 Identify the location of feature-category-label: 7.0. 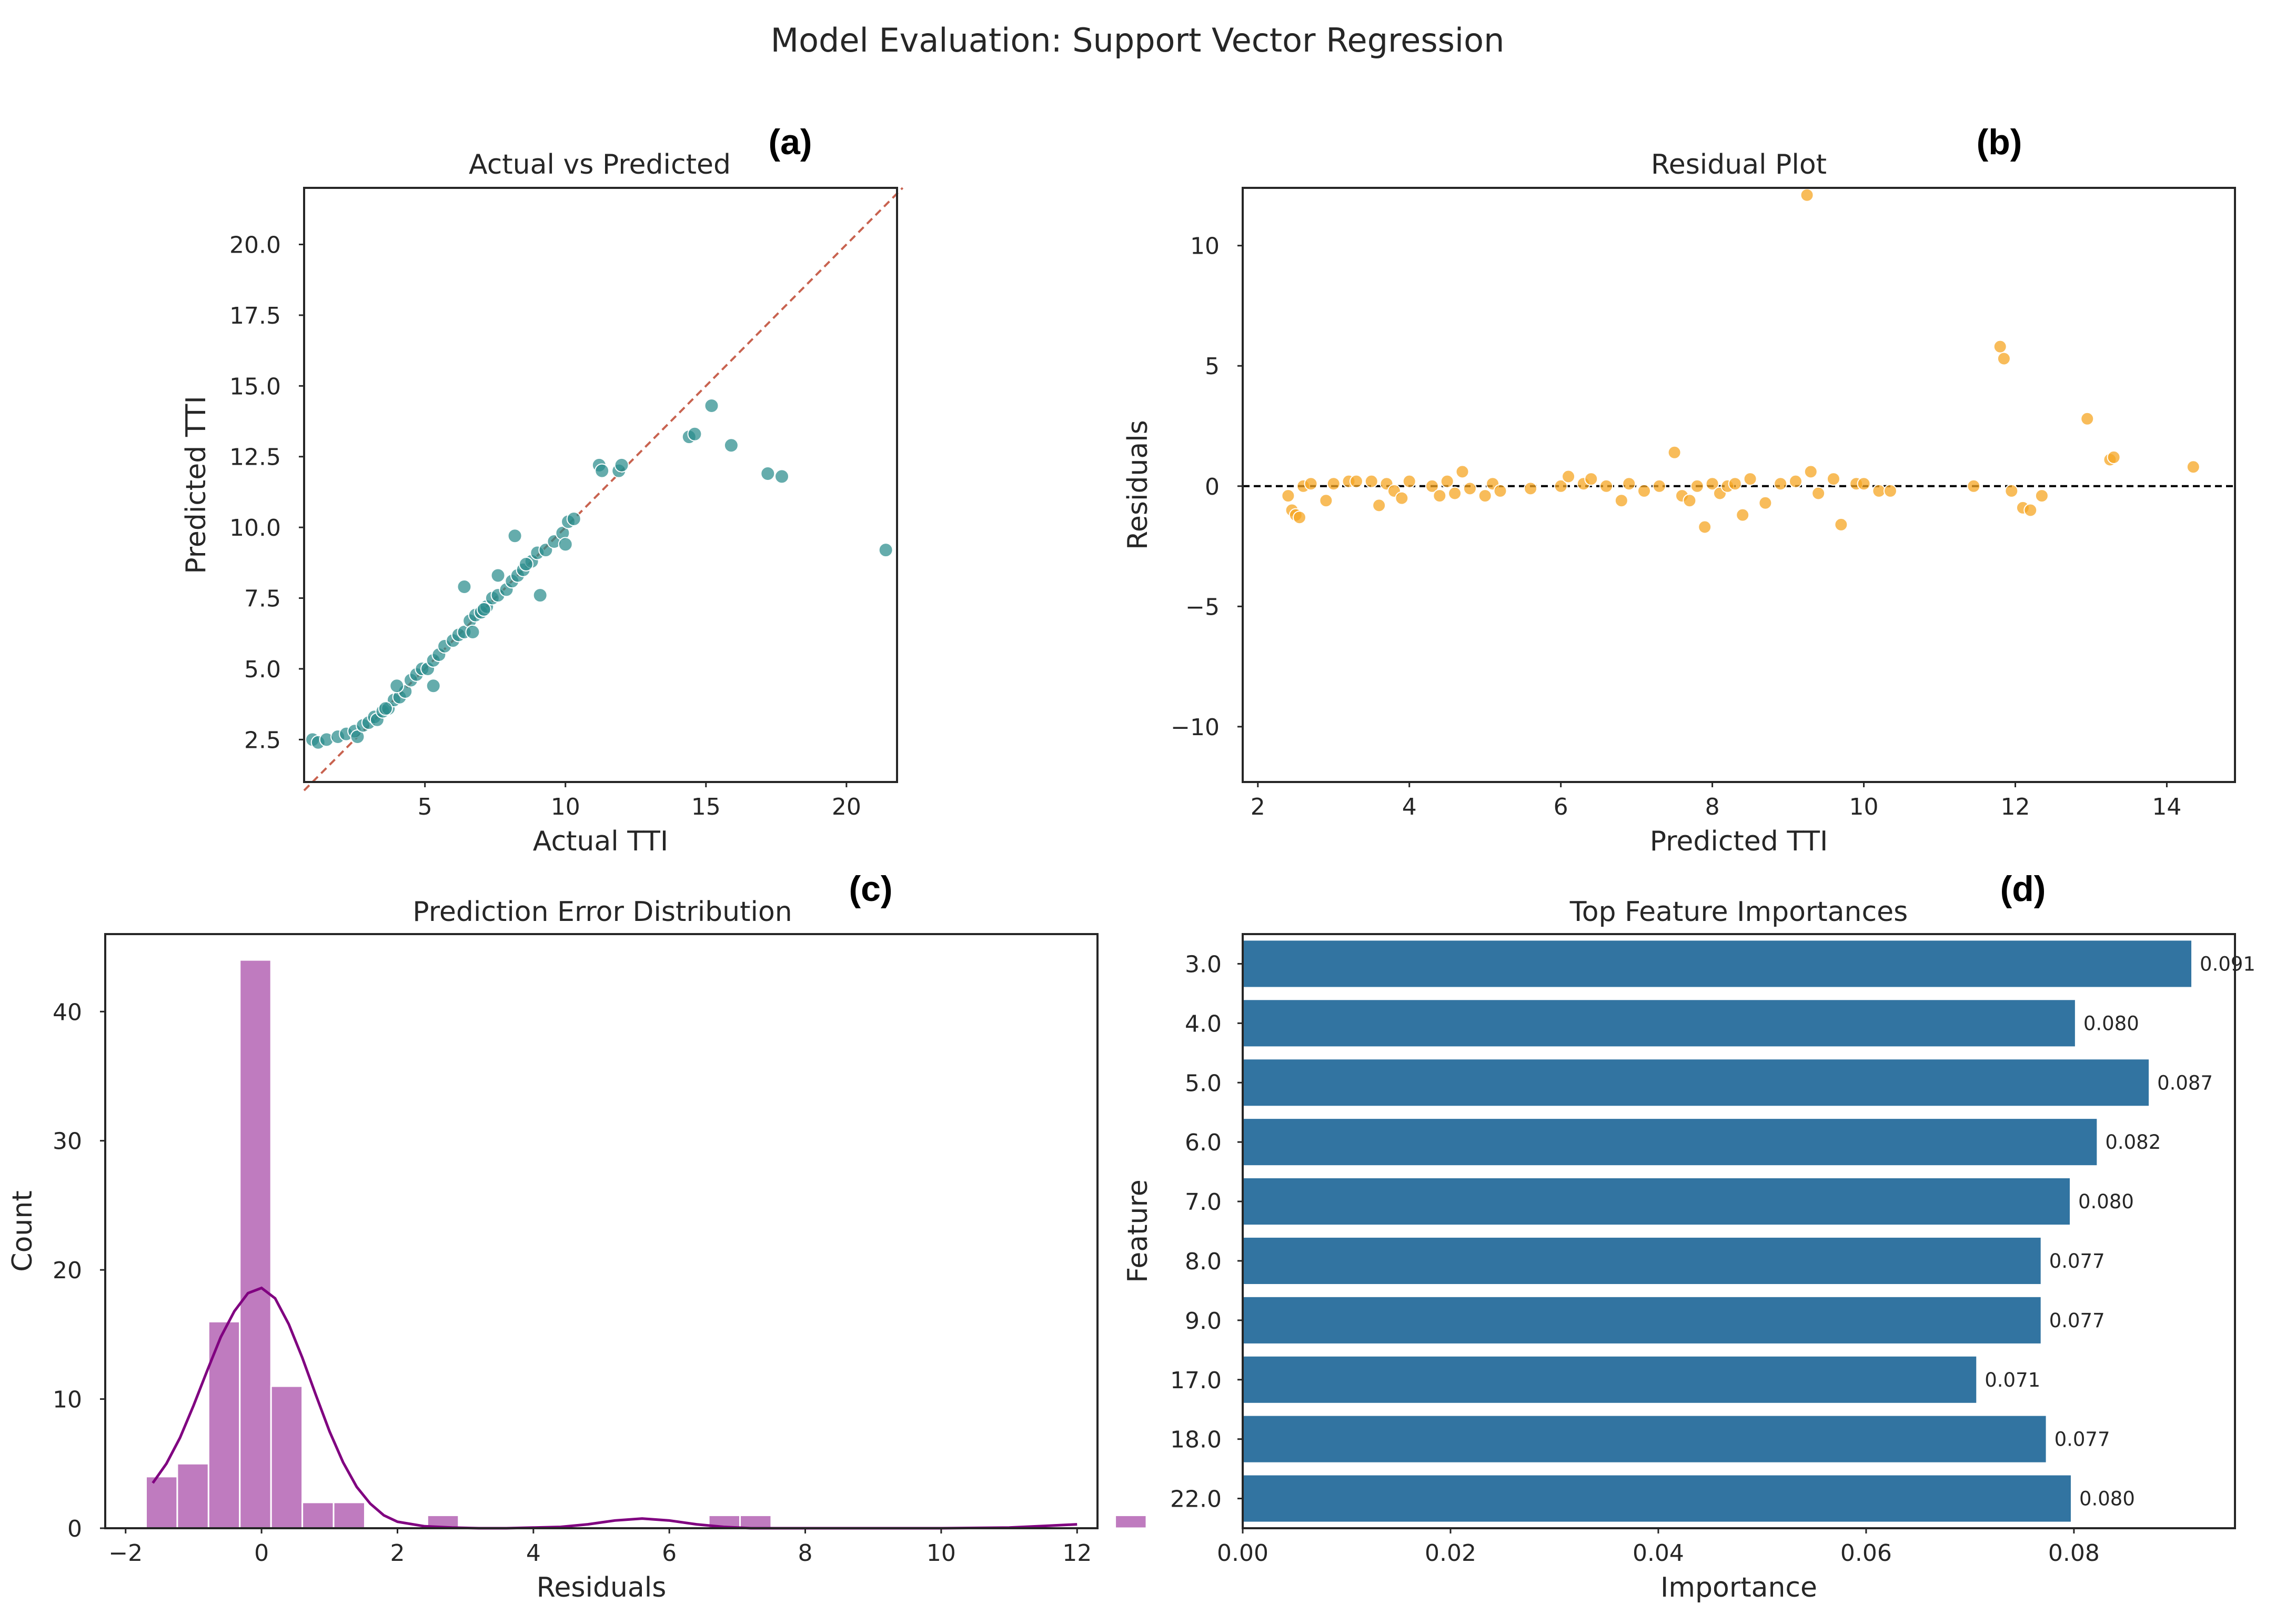
(1203, 1202).